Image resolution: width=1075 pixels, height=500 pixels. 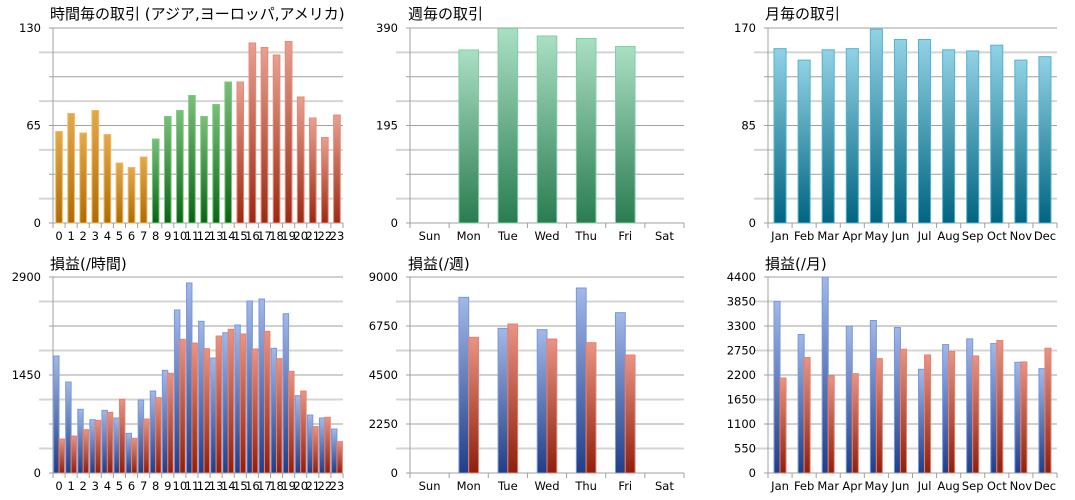 What do you see at coordinates (546, 236) in the screenshot?
I see `x-tick-label: Wed` at bounding box center [546, 236].